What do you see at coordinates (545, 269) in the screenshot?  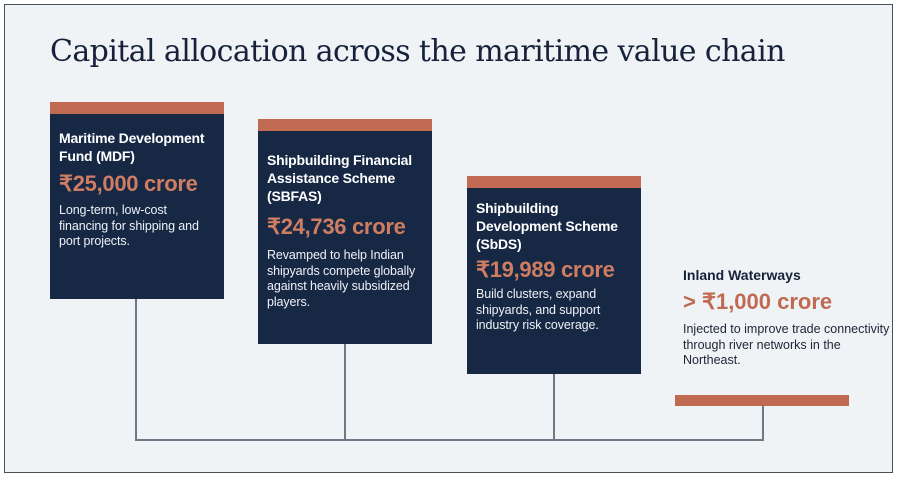 I see `card-amount: ₹19,989 crore` at bounding box center [545, 269].